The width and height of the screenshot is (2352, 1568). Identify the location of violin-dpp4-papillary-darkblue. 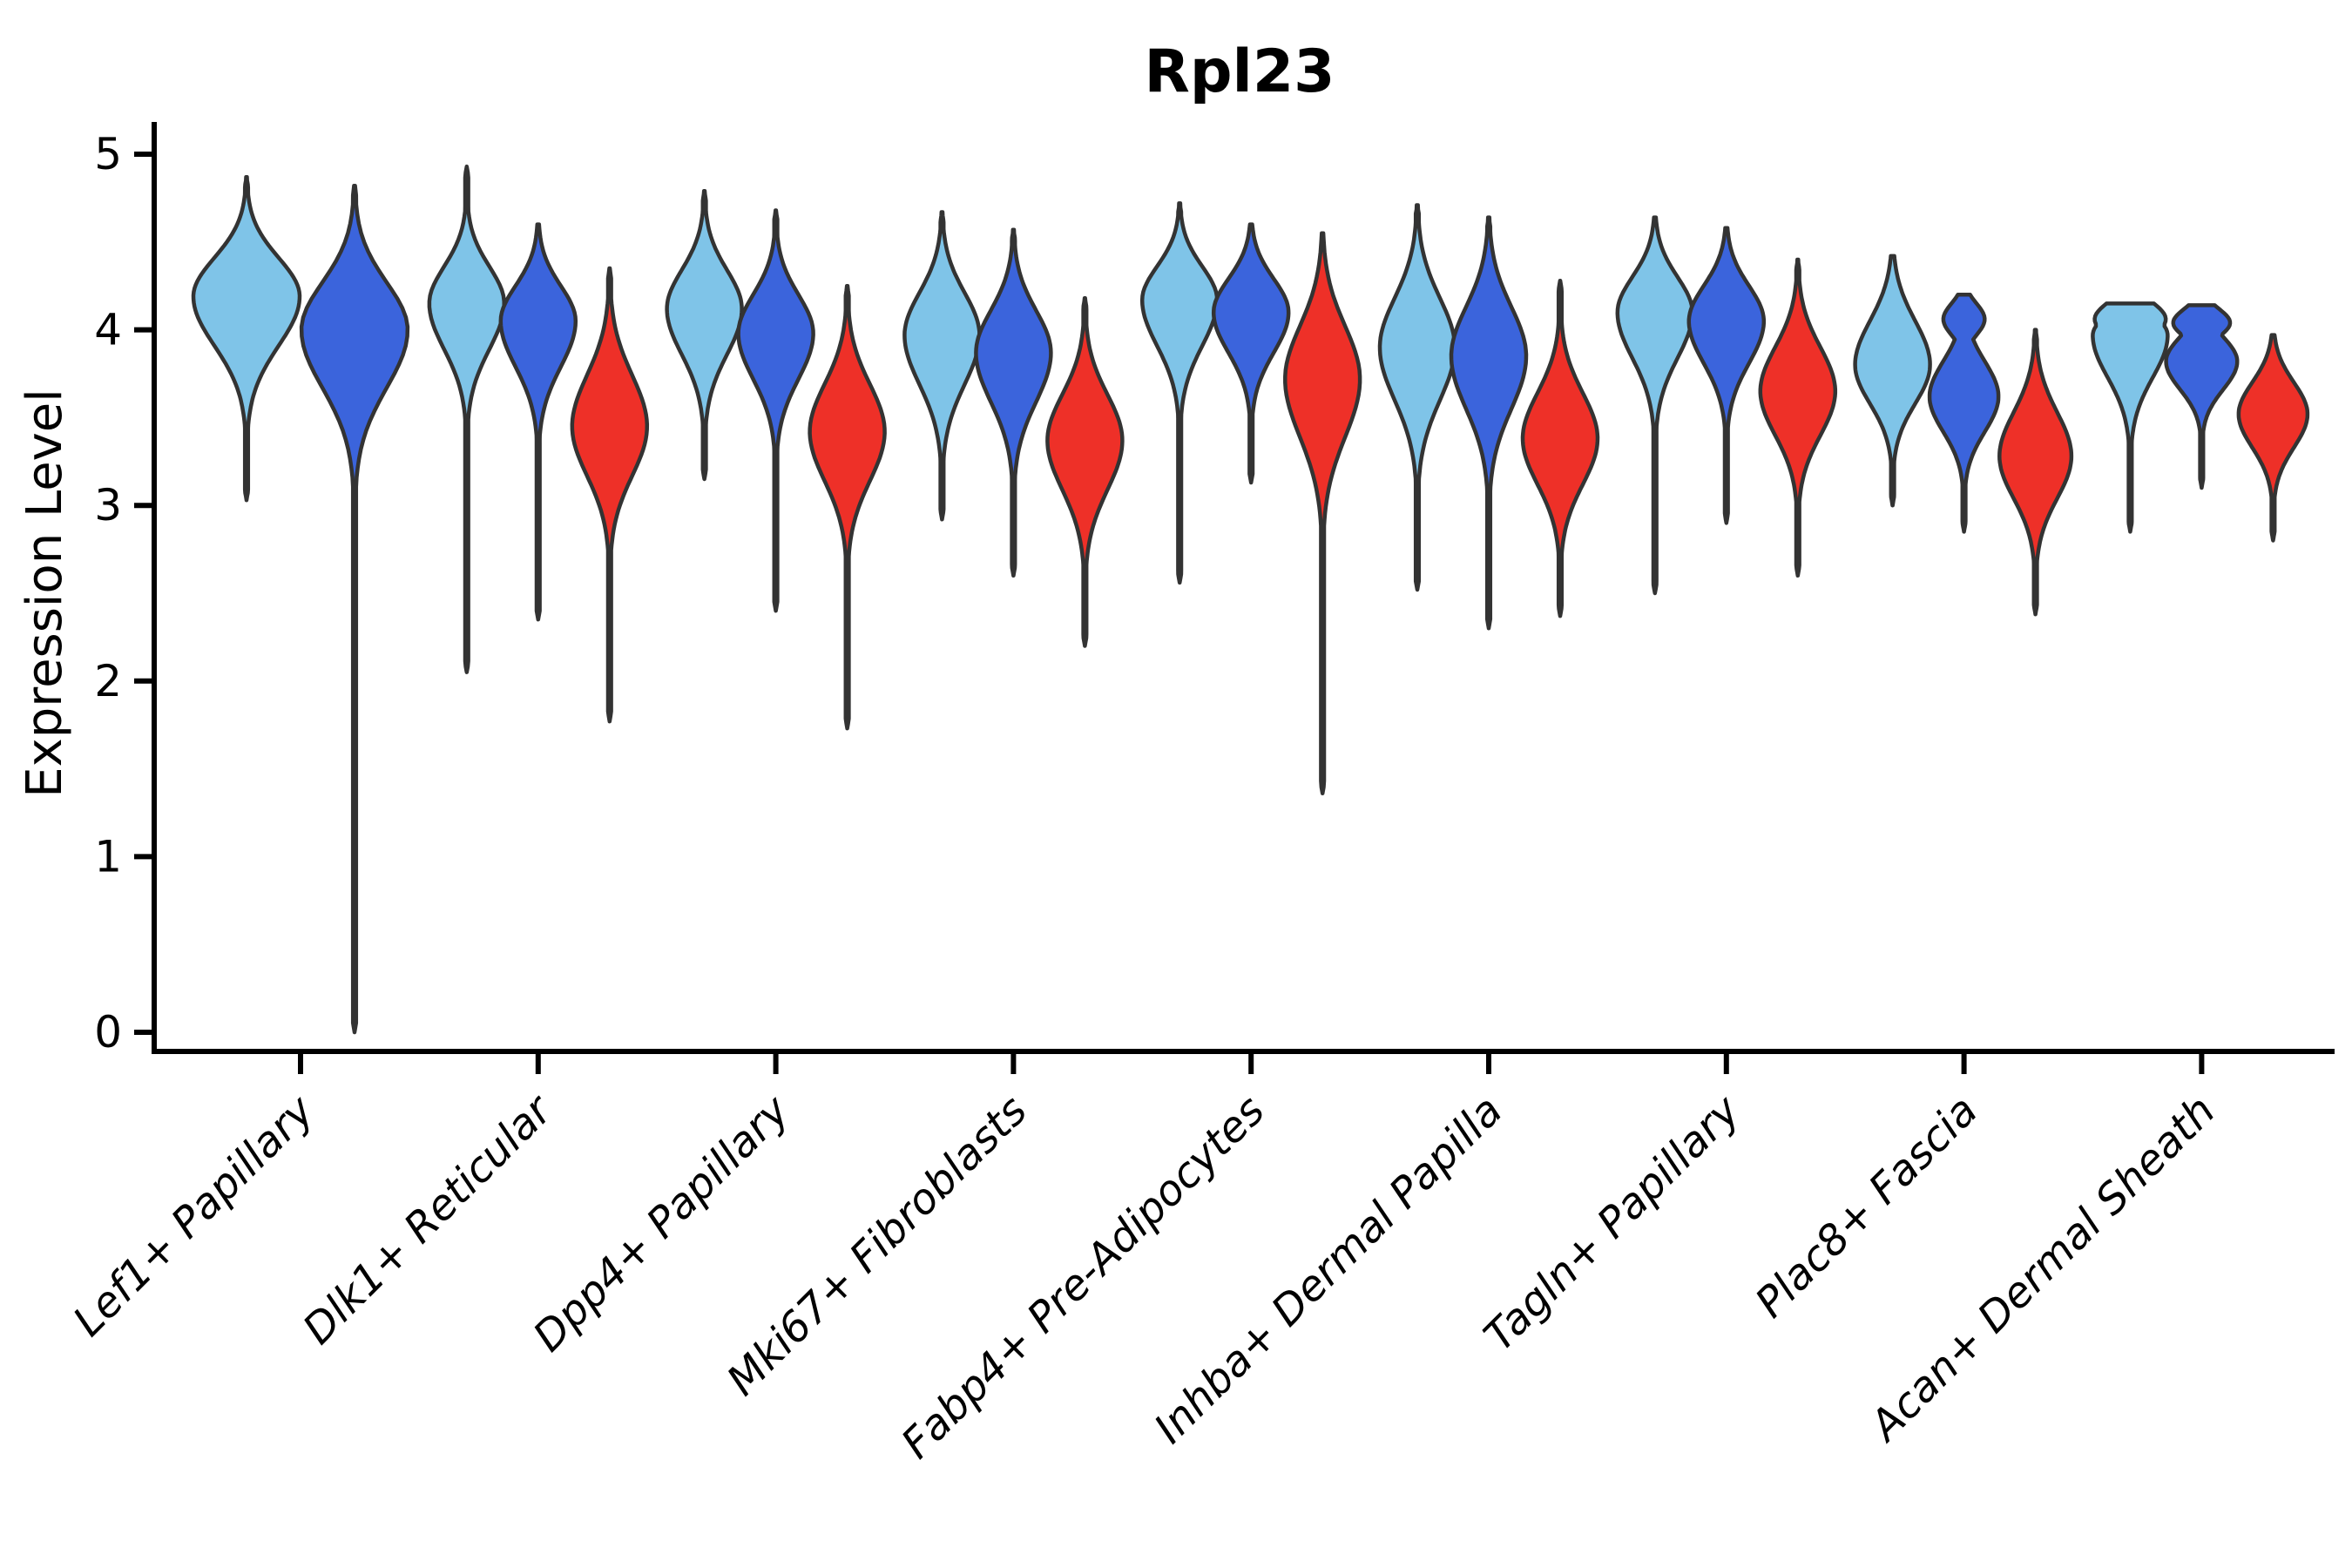
(775, 410).